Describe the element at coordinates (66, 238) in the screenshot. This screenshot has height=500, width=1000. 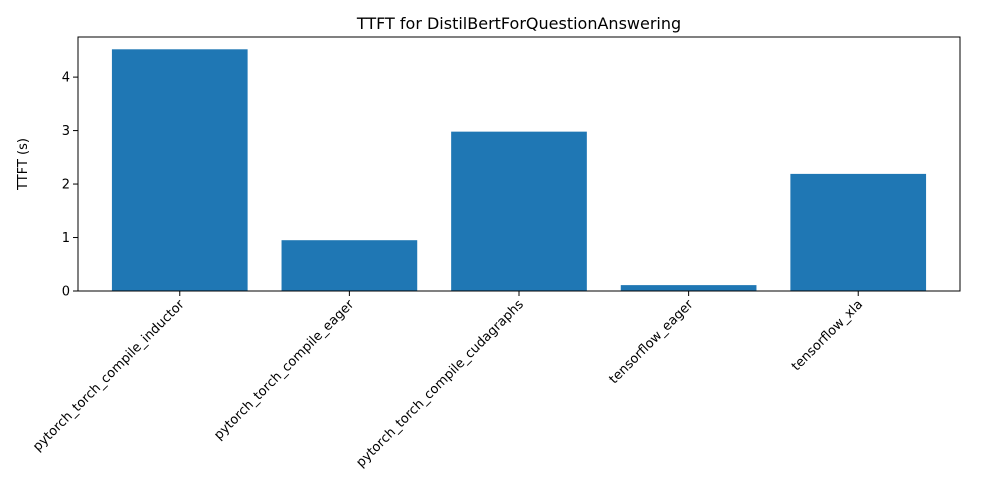
I see `y-tick-label: 1` at that location.